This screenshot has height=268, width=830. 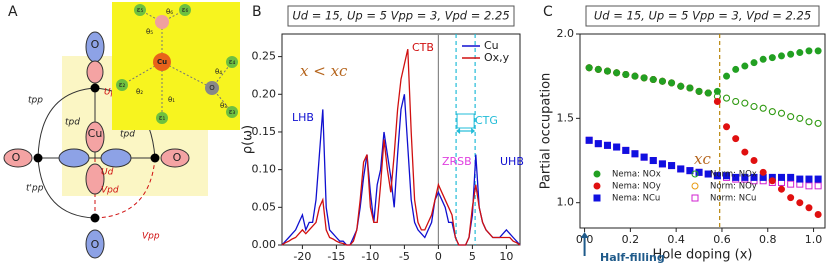 What do you see at coordinates (248, 139) in the screenshot?
I see `y-axis-label: ρ(ω)` at bounding box center [248, 139].